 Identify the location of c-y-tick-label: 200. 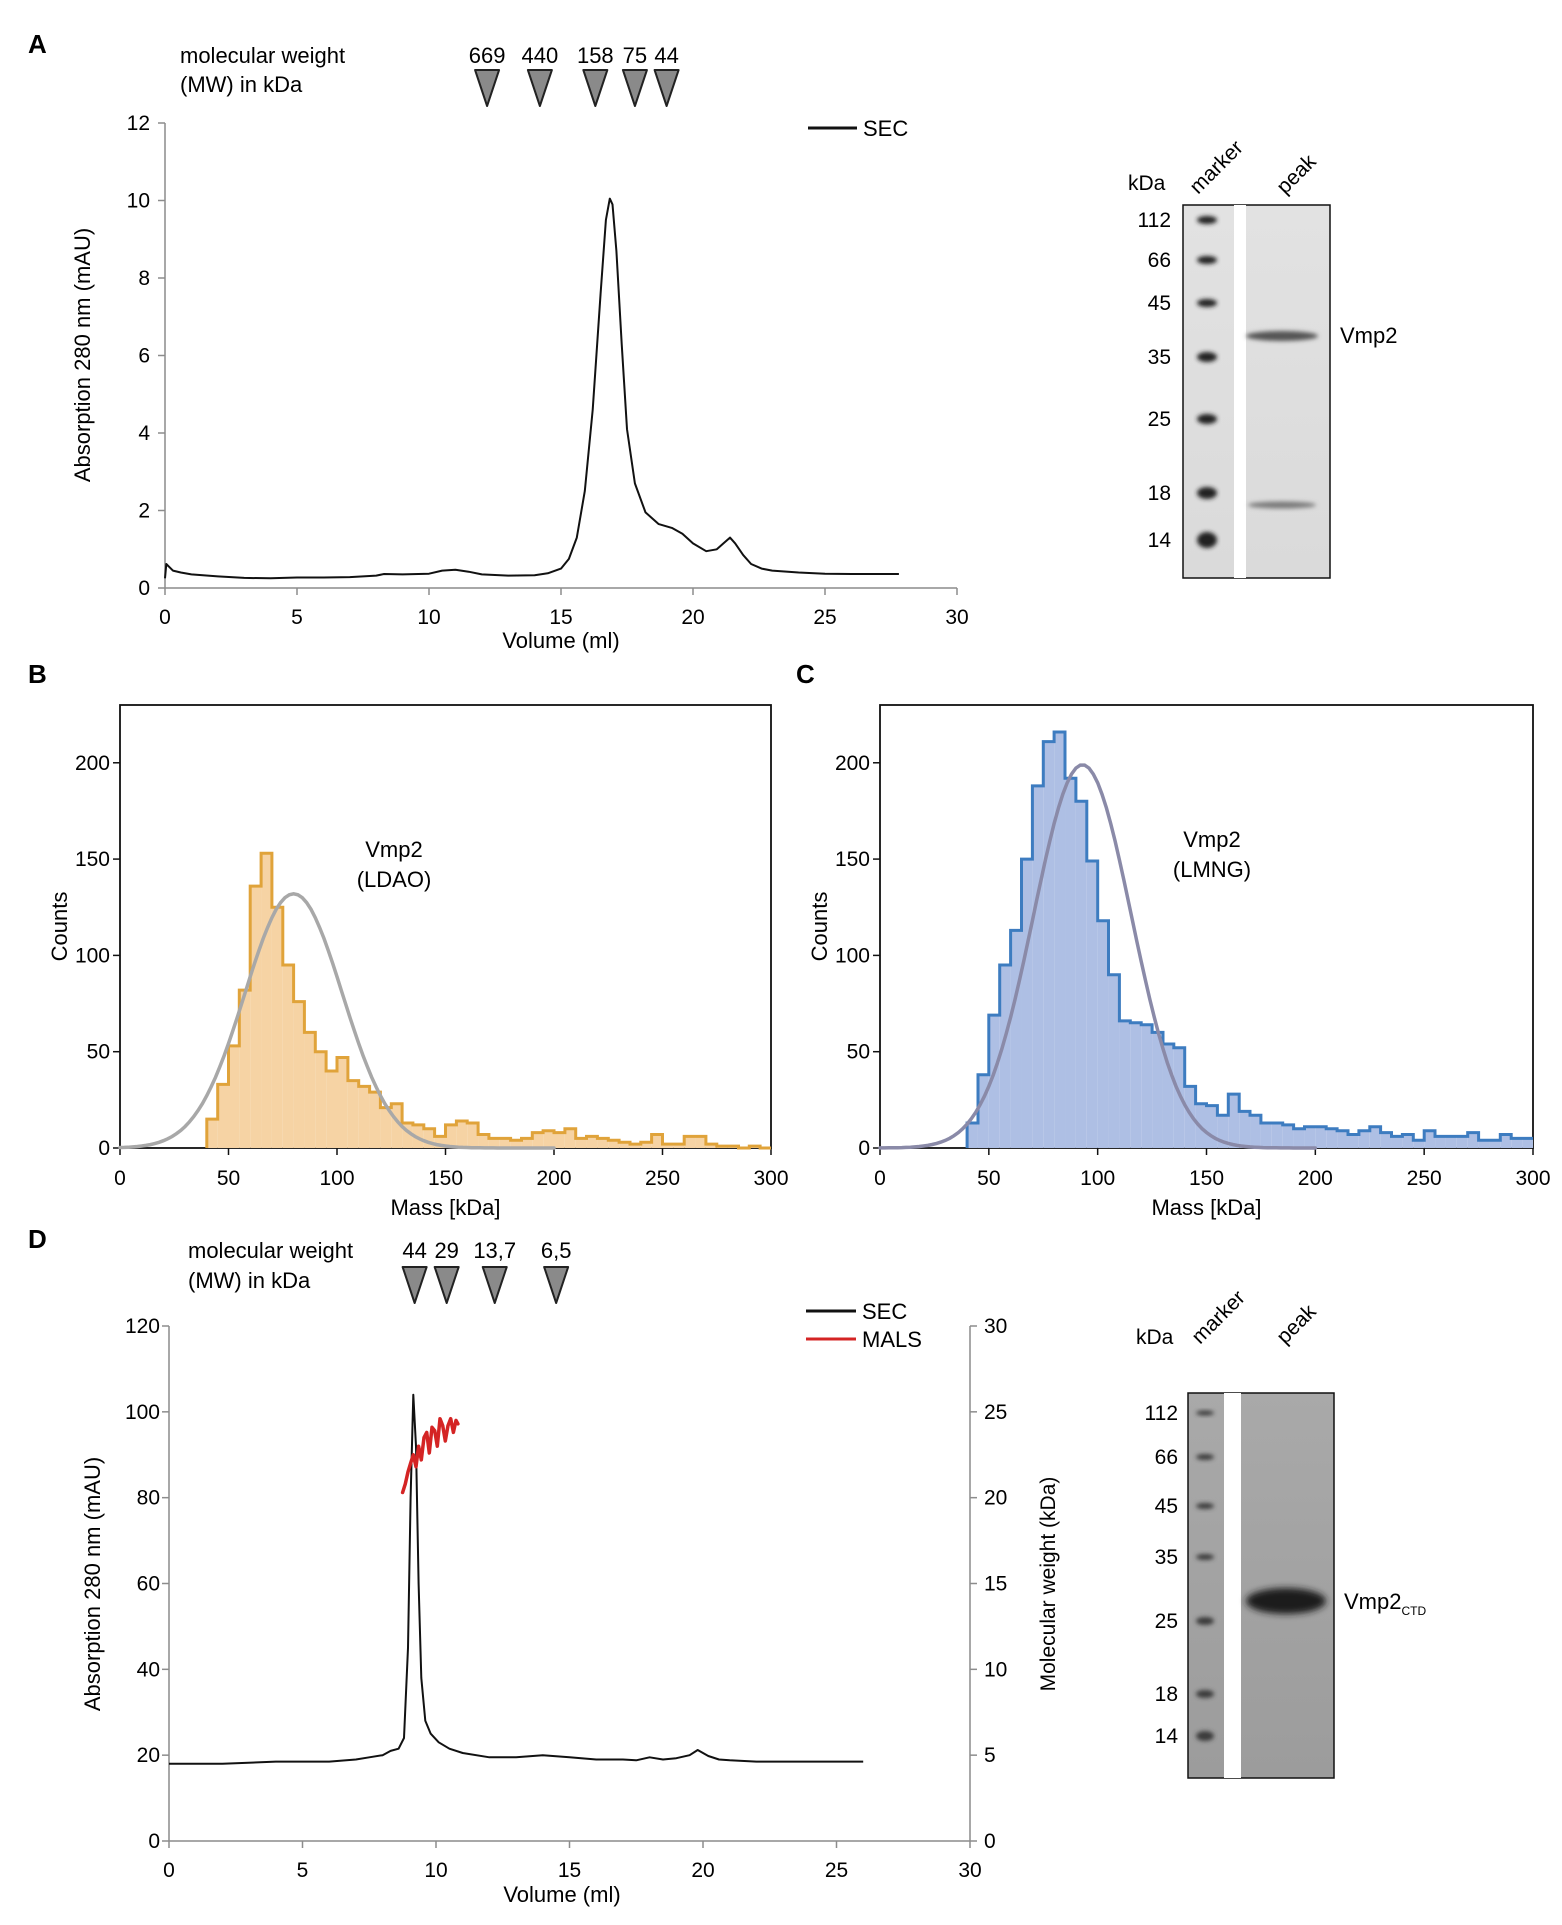
(852, 763).